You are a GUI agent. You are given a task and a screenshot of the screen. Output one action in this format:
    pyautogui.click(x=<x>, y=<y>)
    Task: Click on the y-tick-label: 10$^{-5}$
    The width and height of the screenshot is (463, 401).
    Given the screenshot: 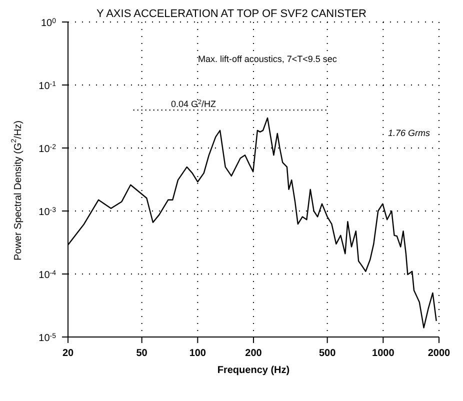 What is the action you would take?
    pyautogui.click(x=47, y=338)
    